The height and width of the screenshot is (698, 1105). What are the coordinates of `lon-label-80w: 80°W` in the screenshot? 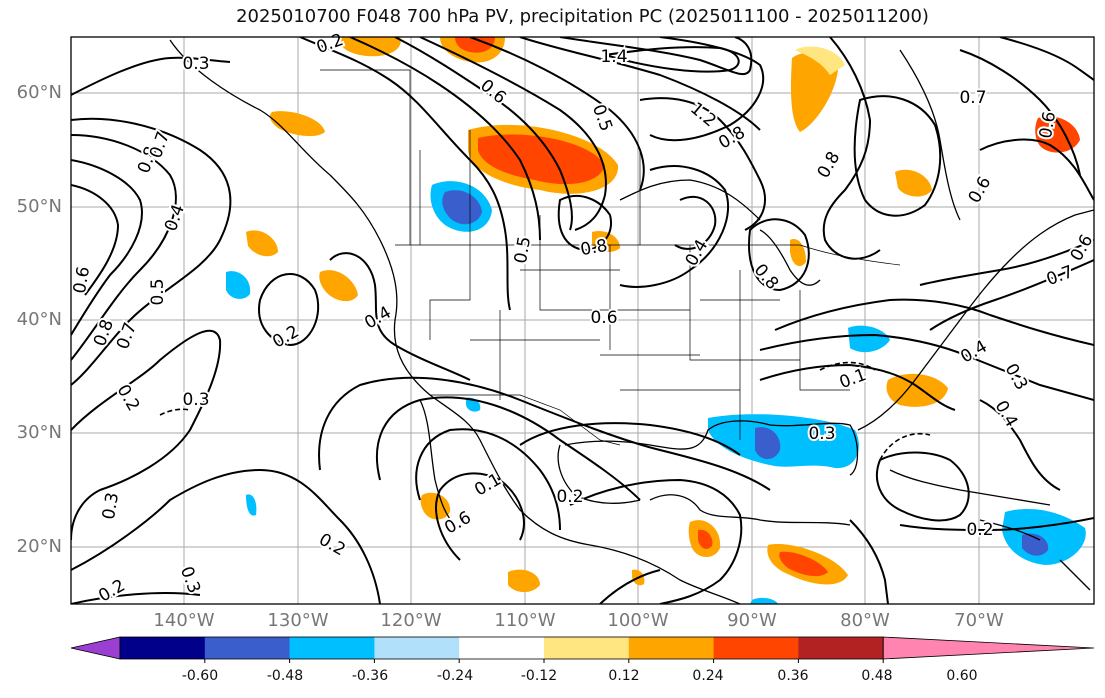 It's located at (865, 620).